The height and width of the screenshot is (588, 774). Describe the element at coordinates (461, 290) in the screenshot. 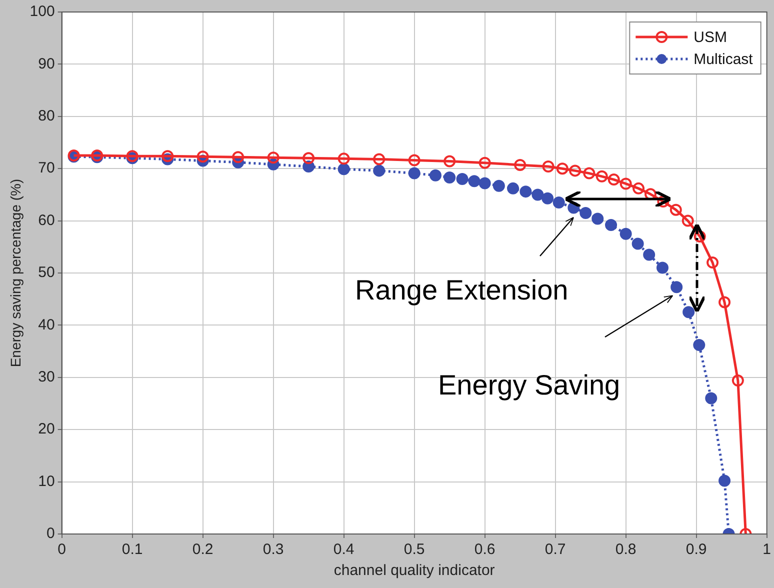

I see `annotation: Range Extension` at that location.